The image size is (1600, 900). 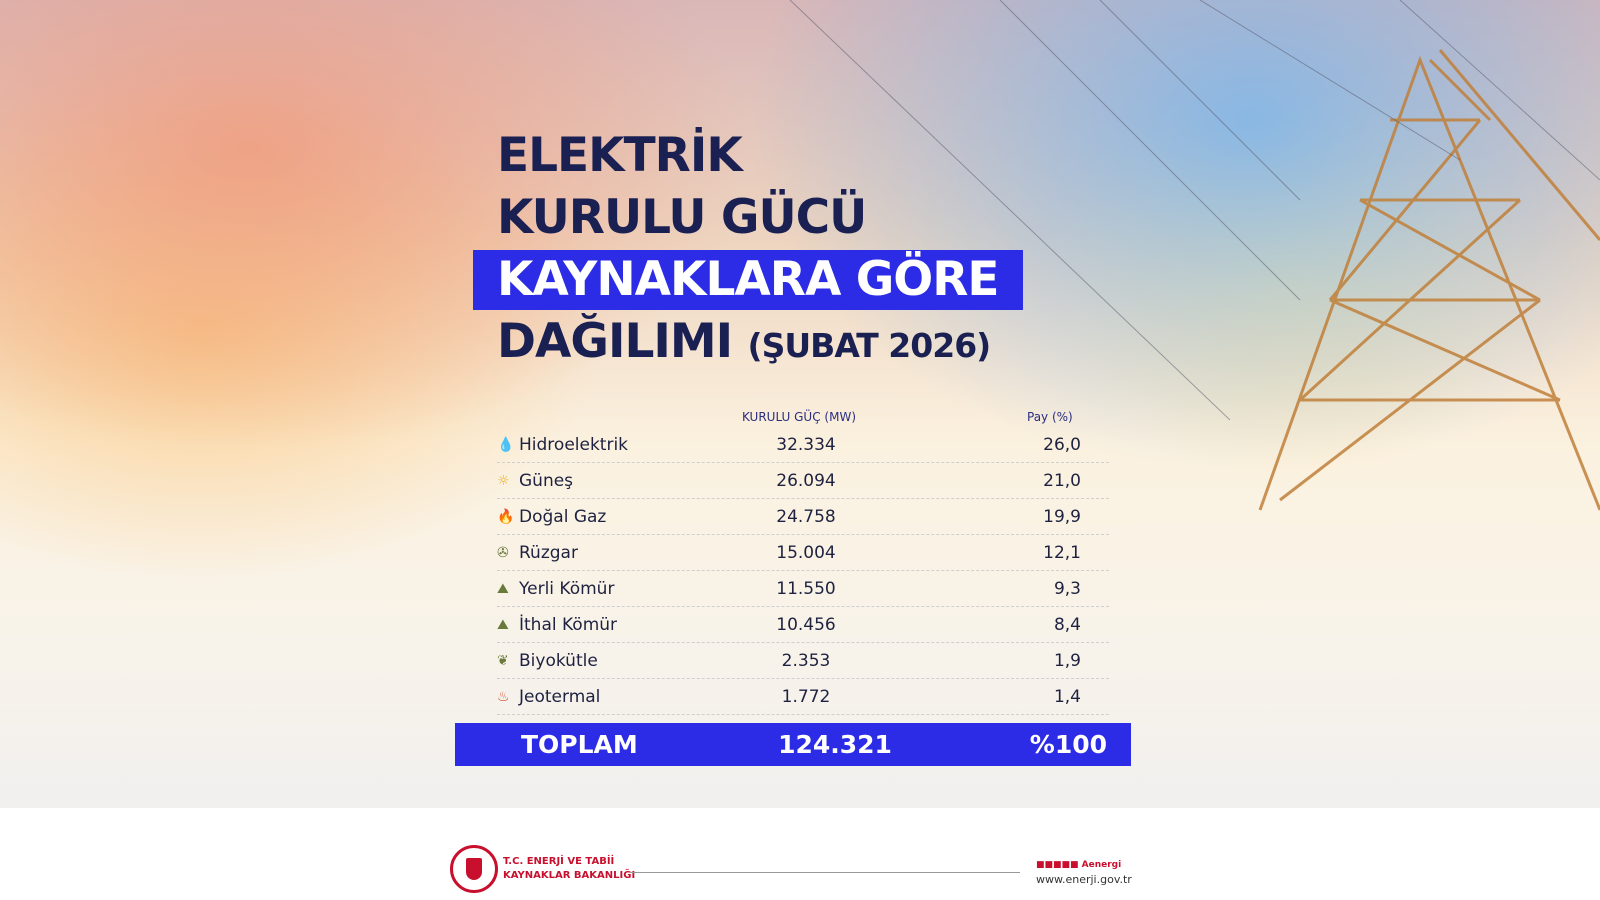 I want to click on source-name: Rüzgar, so click(x=548, y=552).